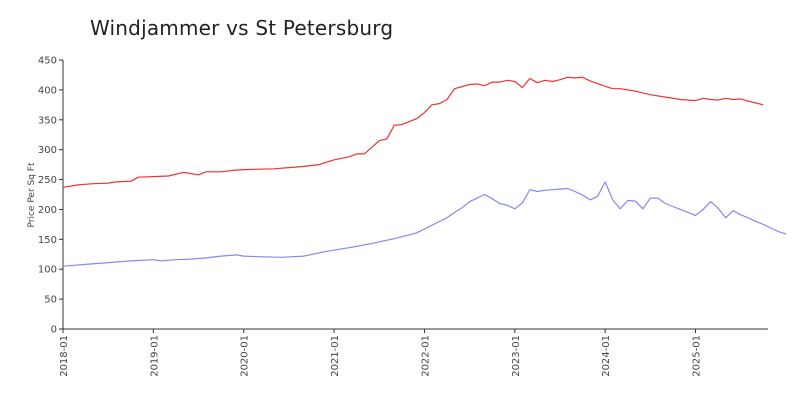 This screenshot has width=800, height=400. What do you see at coordinates (47, 90) in the screenshot?
I see `y-tick-label: 400` at bounding box center [47, 90].